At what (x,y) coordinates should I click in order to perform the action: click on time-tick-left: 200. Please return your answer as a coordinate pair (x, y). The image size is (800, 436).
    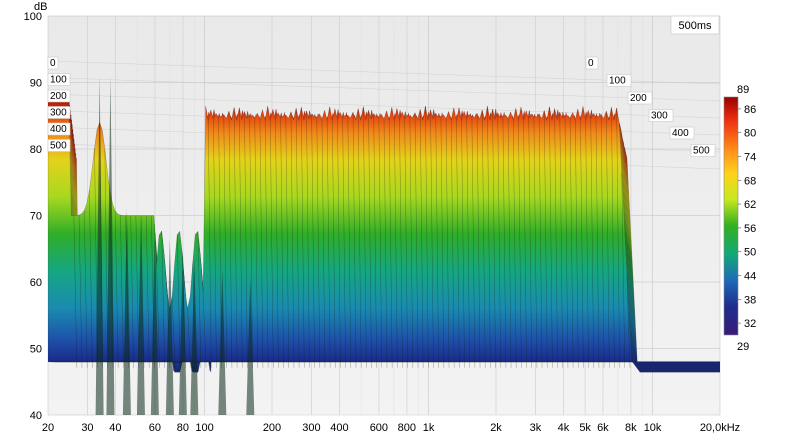
    Looking at the image, I should click on (59, 96).